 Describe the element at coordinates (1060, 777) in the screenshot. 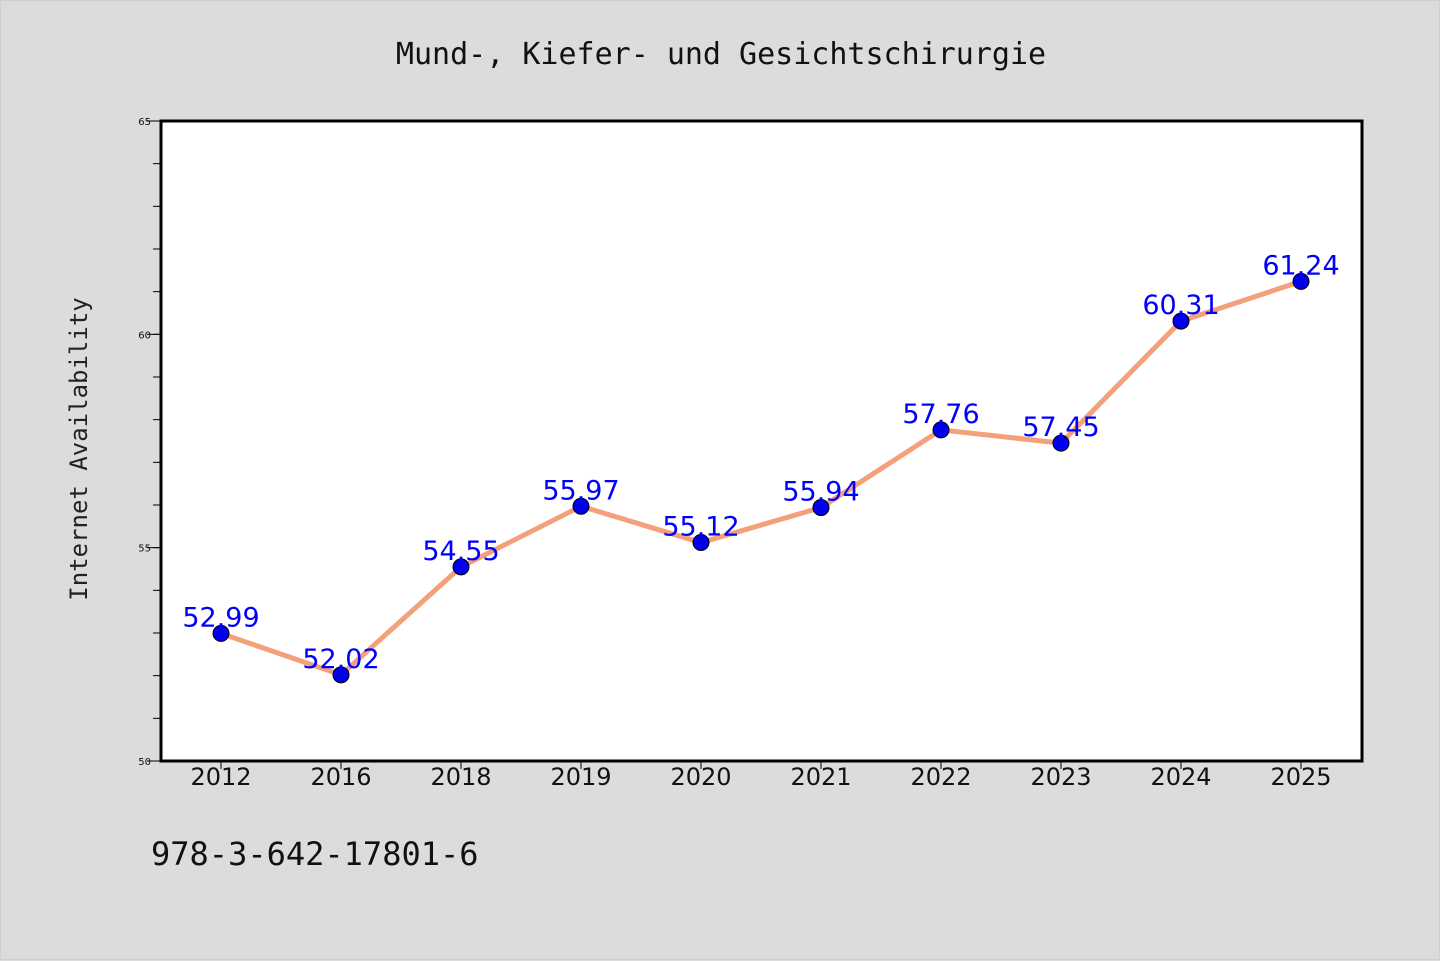

I see `x-tick-label: 2023` at that location.